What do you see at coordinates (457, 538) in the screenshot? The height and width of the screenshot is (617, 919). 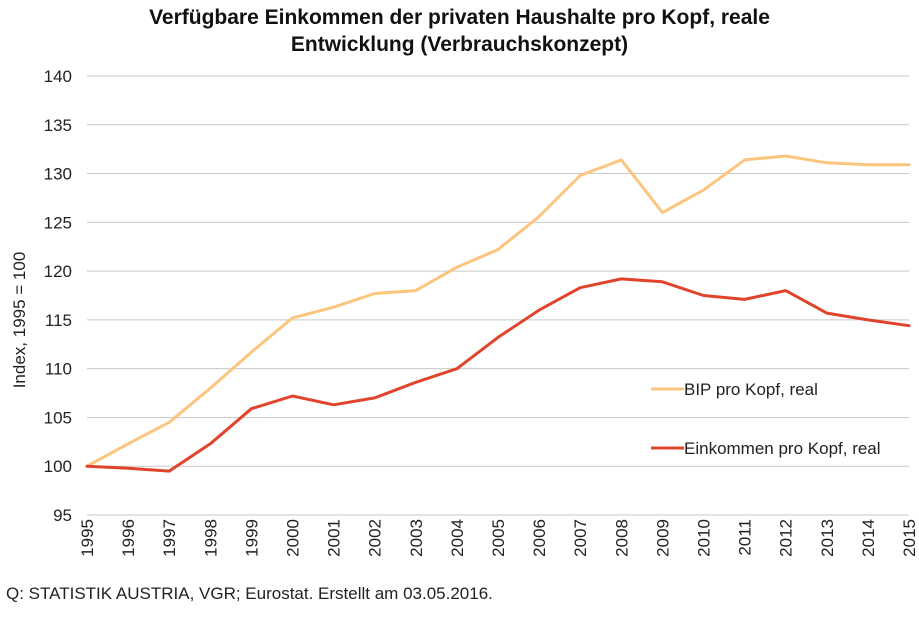 I see `x-tick-label: 2004` at bounding box center [457, 538].